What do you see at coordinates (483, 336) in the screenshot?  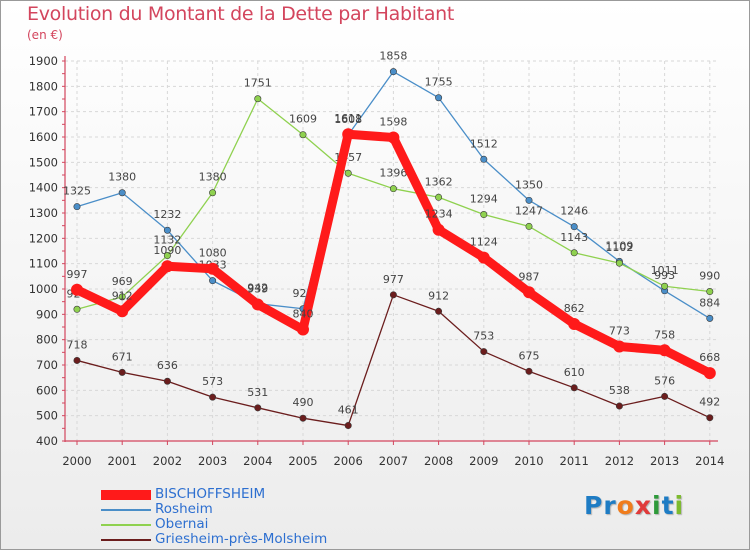 I see `data-label: 753` at bounding box center [483, 336].